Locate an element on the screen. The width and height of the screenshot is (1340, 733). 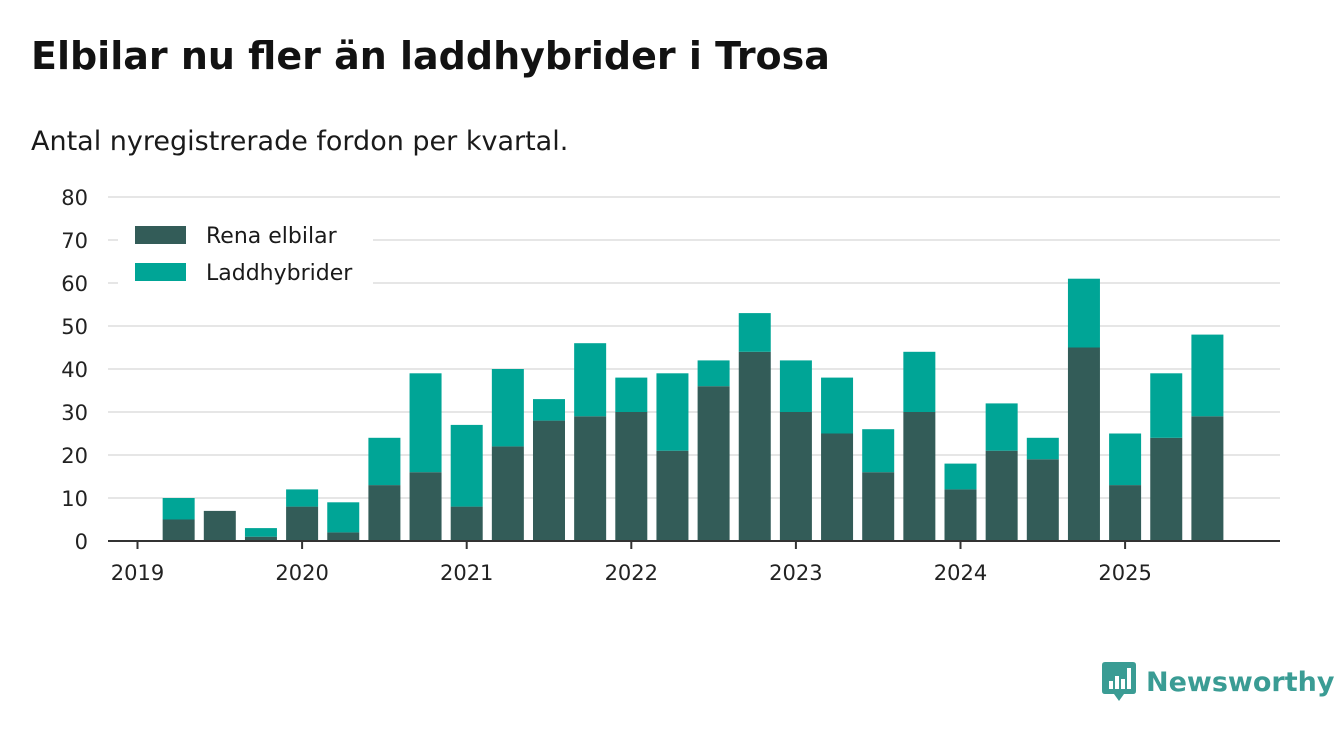
chart-title: Elbilar nu fler än laddhybrider i Trosa is located at coordinates (430, 56).